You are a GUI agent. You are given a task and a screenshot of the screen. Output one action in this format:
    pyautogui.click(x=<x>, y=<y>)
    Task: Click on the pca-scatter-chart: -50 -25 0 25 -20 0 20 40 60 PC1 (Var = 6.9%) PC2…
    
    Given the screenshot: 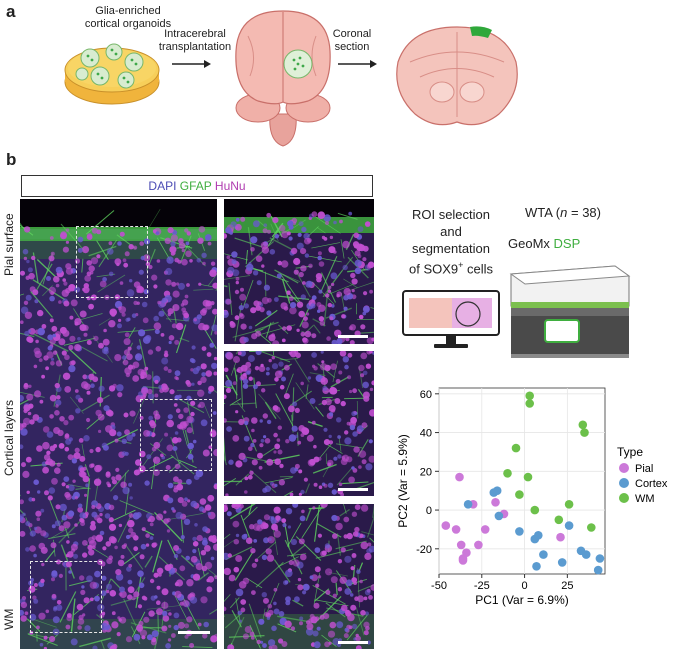 What is the action you would take?
    pyautogui.click(x=532, y=497)
    